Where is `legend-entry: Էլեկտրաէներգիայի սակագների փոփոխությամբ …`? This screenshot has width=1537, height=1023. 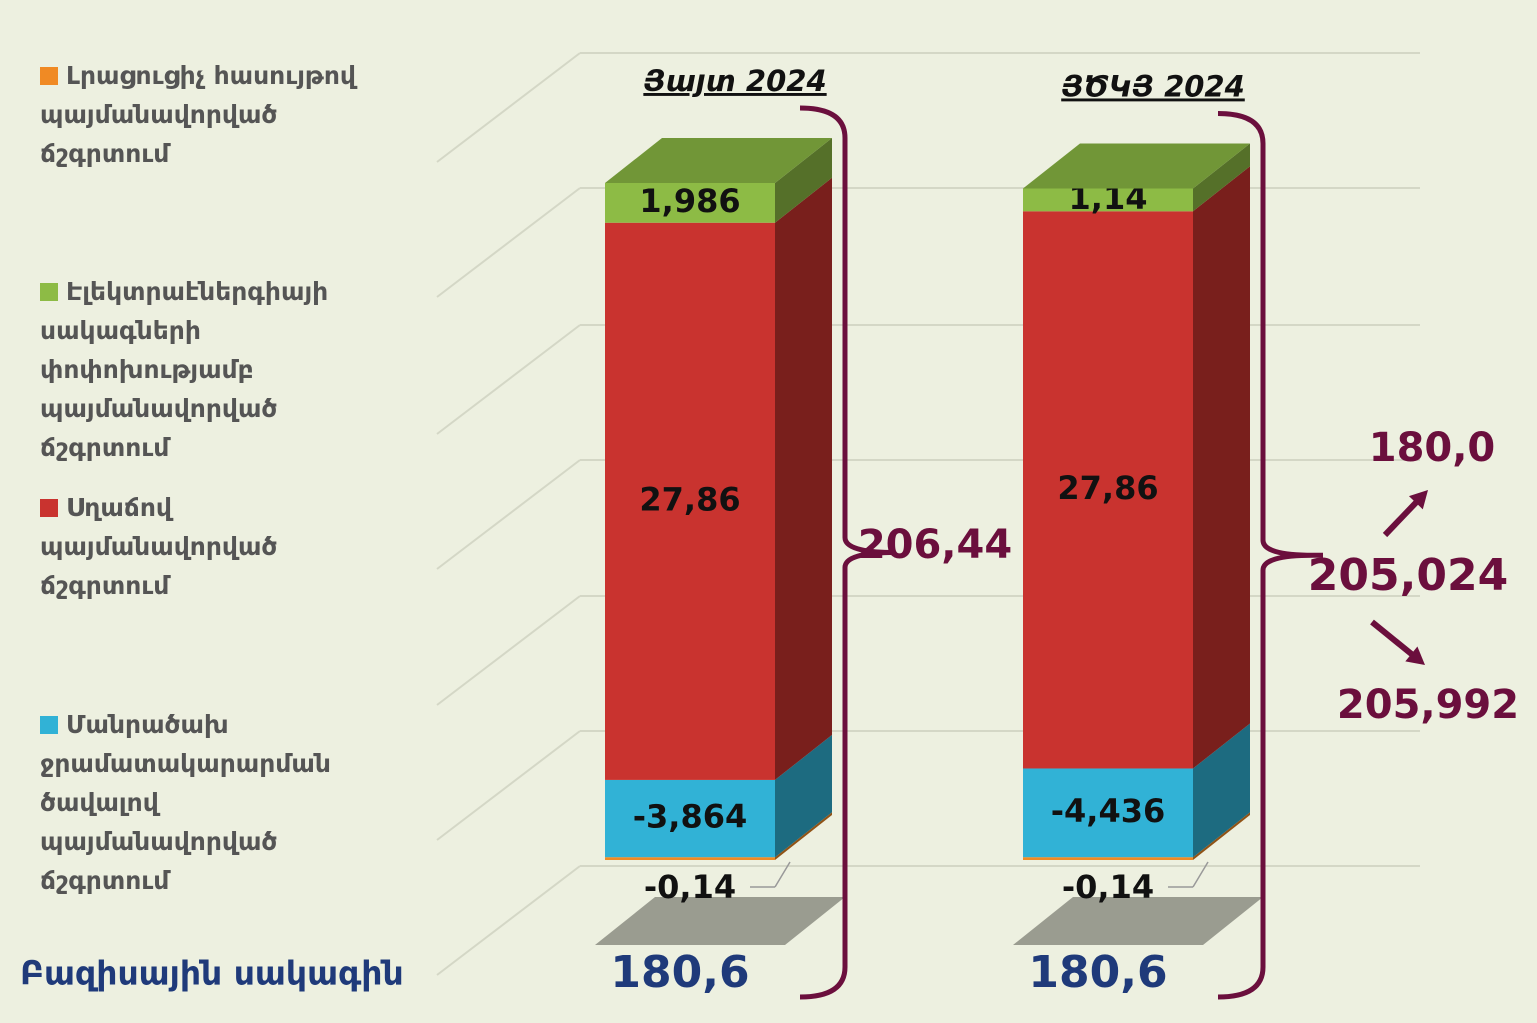
legend-entry: Էլեկտրաէներգիայի սակագների փոփոխությամբ … is located at coordinates (220, 369).